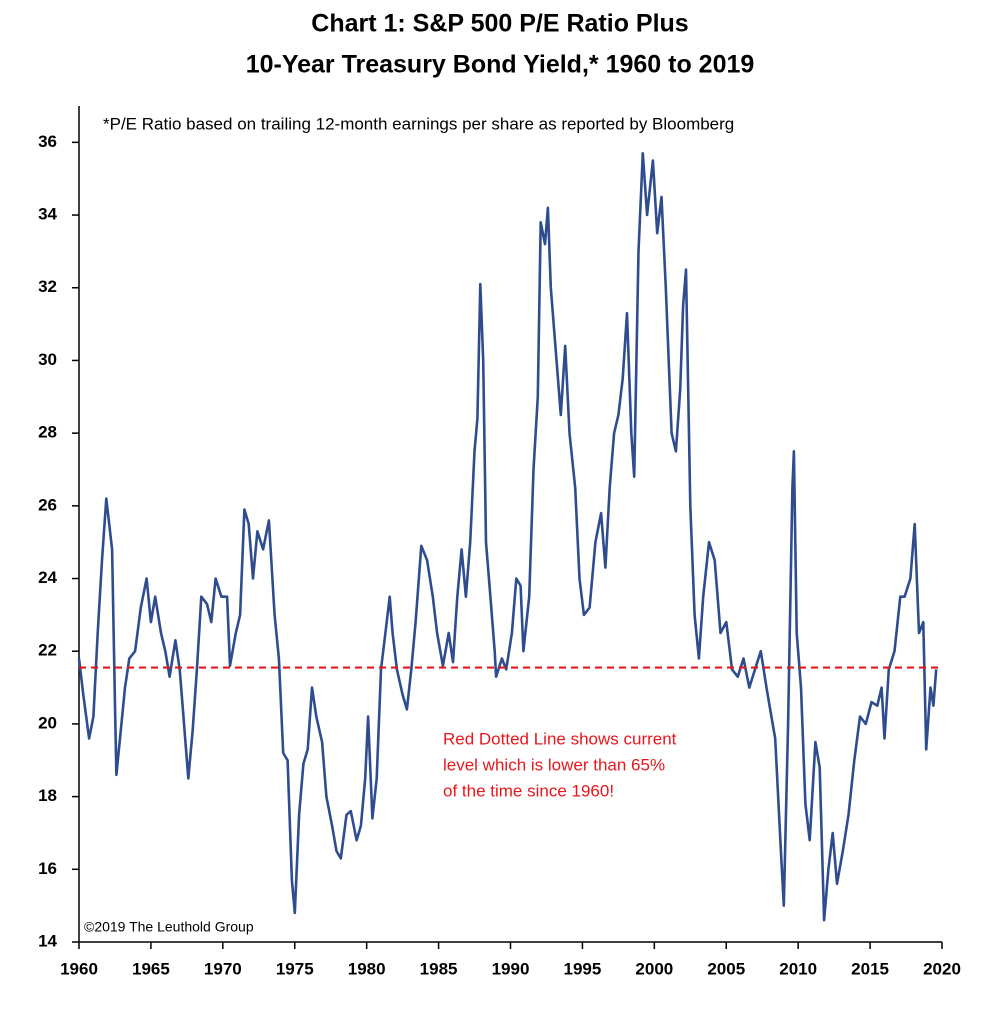 This screenshot has height=1009, width=1000. I want to click on y-tick-label: 34, so click(47, 214).